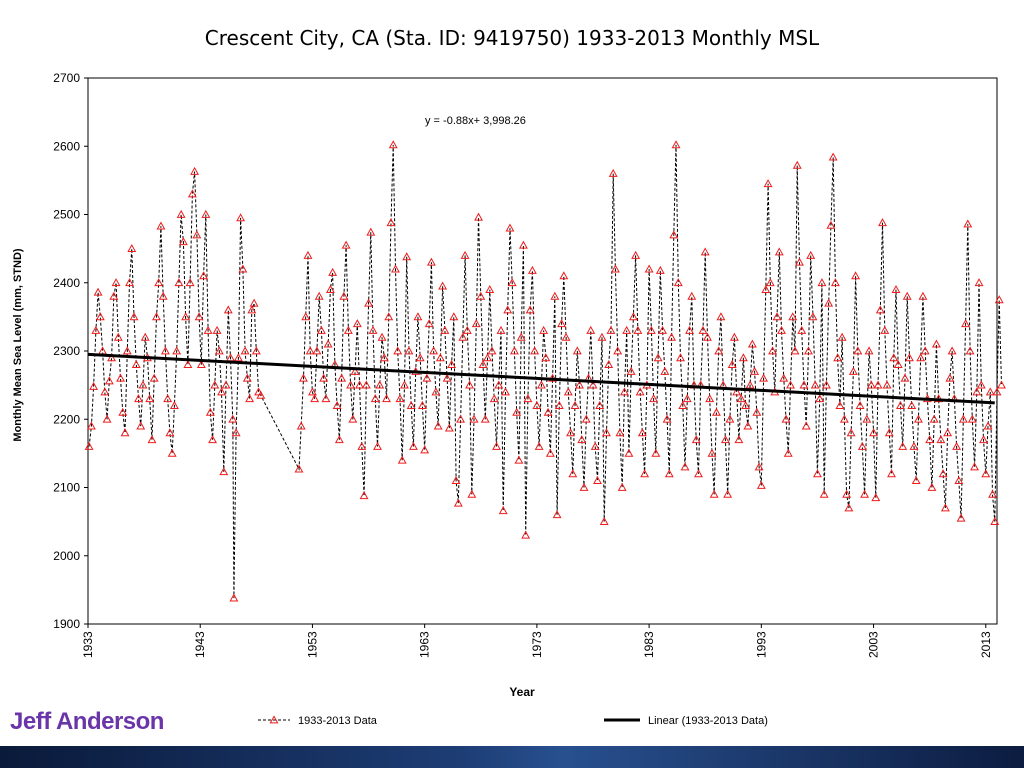 The width and height of the screenshot is (1024, 768). I want to click on x-tick-label: 1943, so click(200, 644).